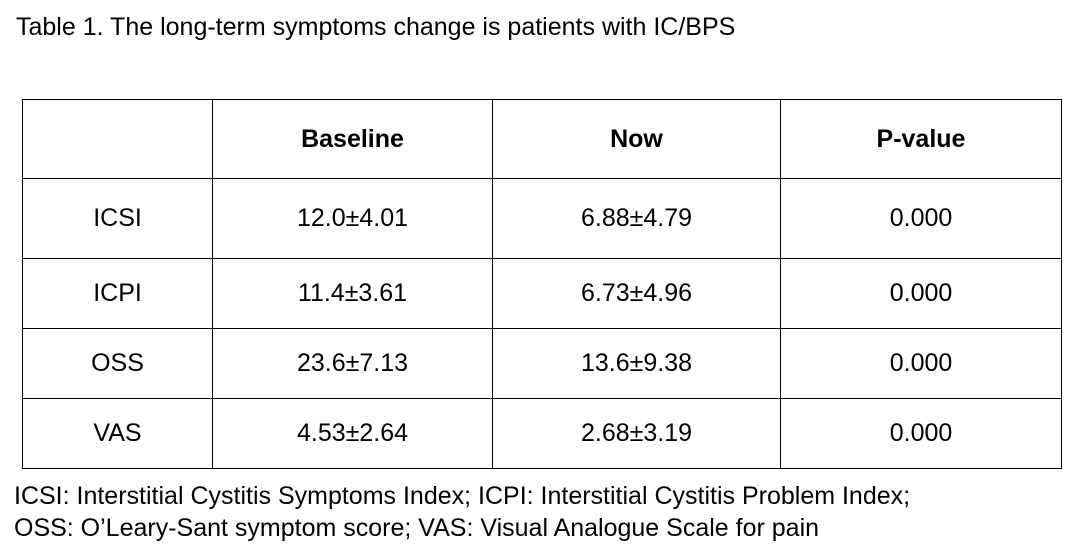 The image size is (1080, 554). I want to click on table-row: ICPI 11.4±3.61 6.73±4.96 0.000, so click(542, 293).